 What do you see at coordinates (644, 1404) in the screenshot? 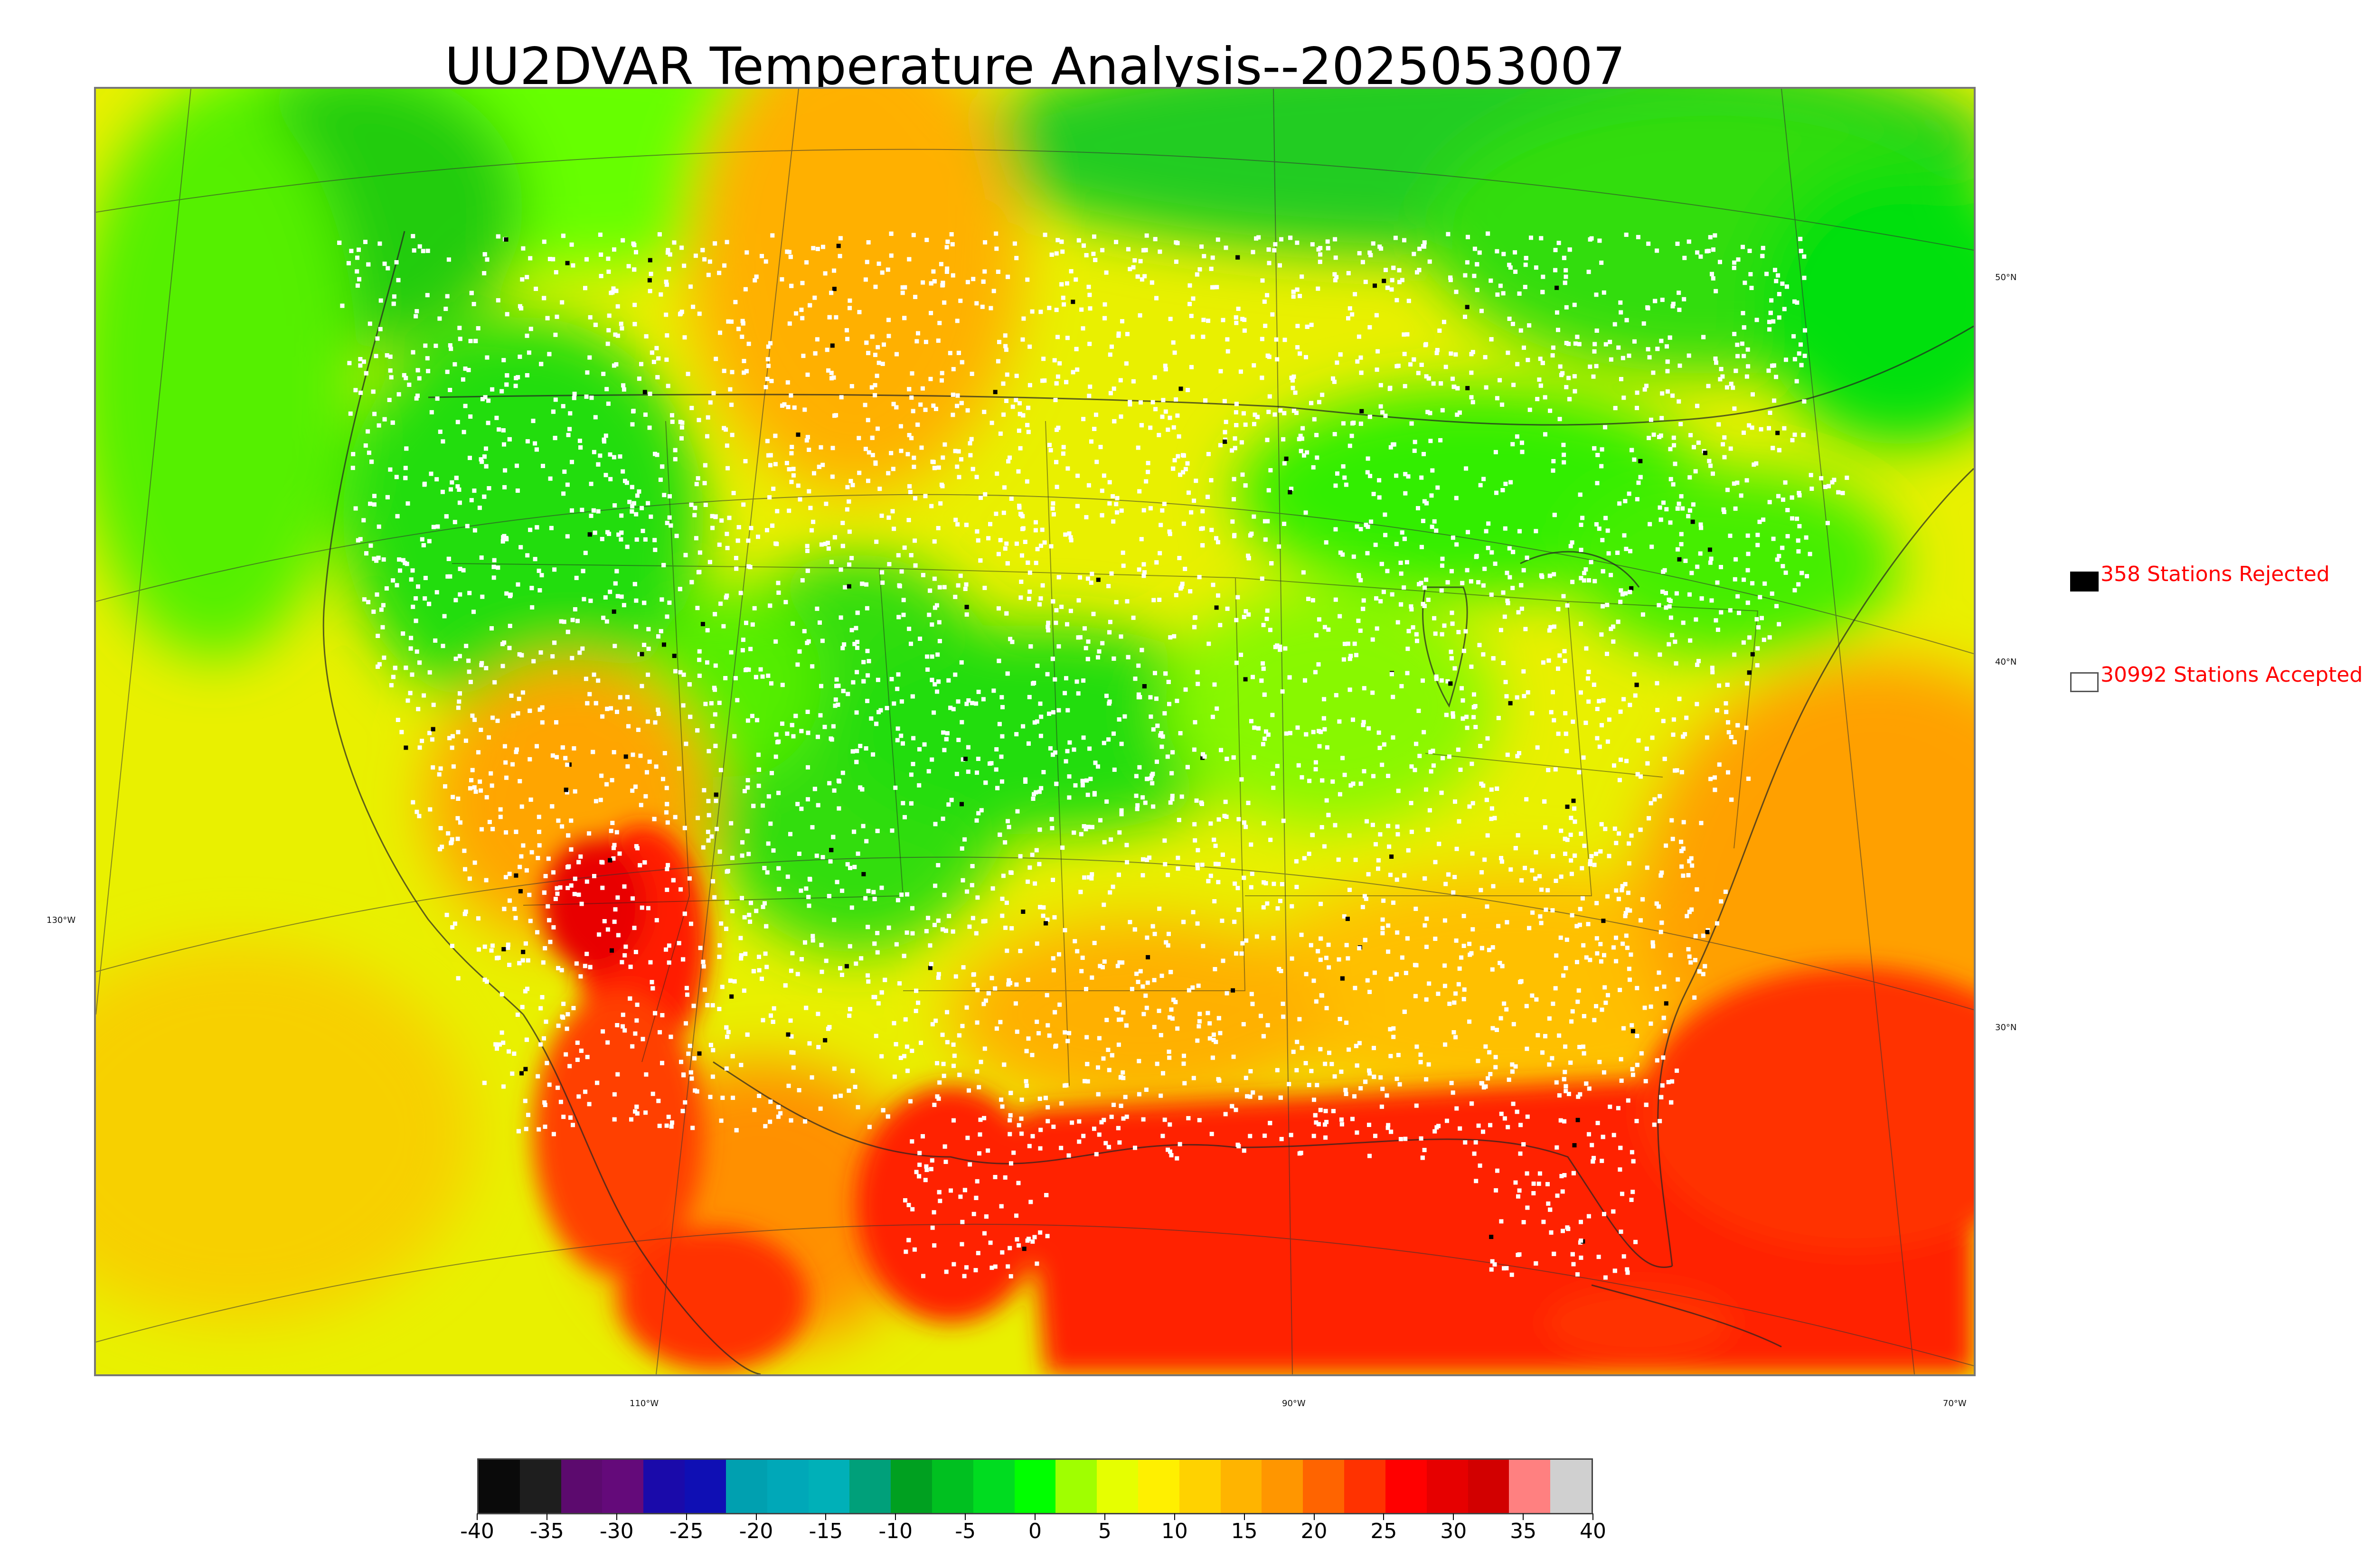
I see `lon-label-110w: 110°W` at bounding box center [644, 1404].